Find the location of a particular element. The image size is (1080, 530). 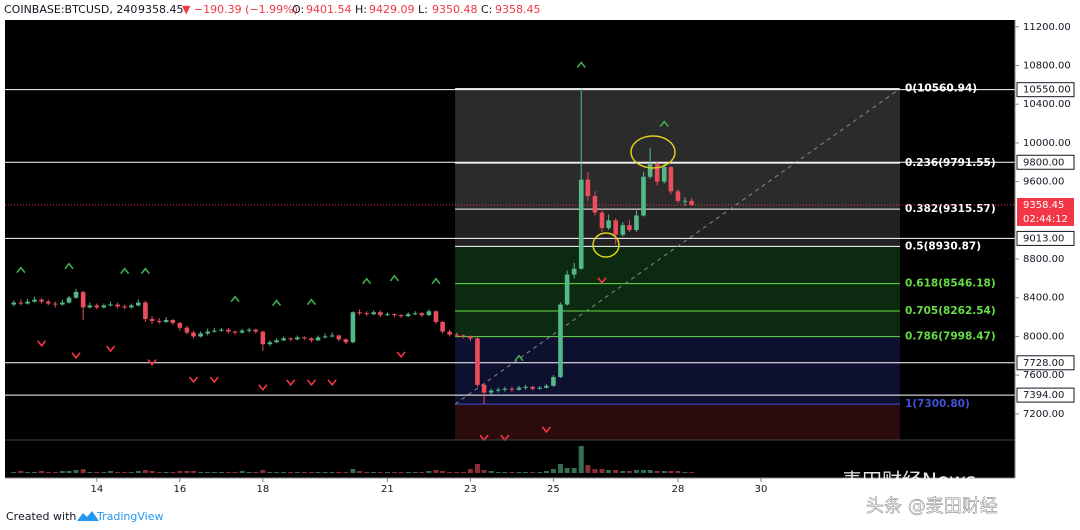

footer-brand: TradingView is located at coordinates (129, 516).